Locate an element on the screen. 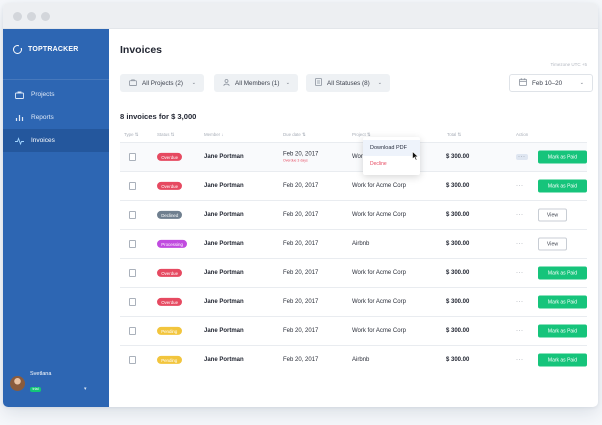  column-header-type: Type ⇅ is located at coordinates (131, 134).